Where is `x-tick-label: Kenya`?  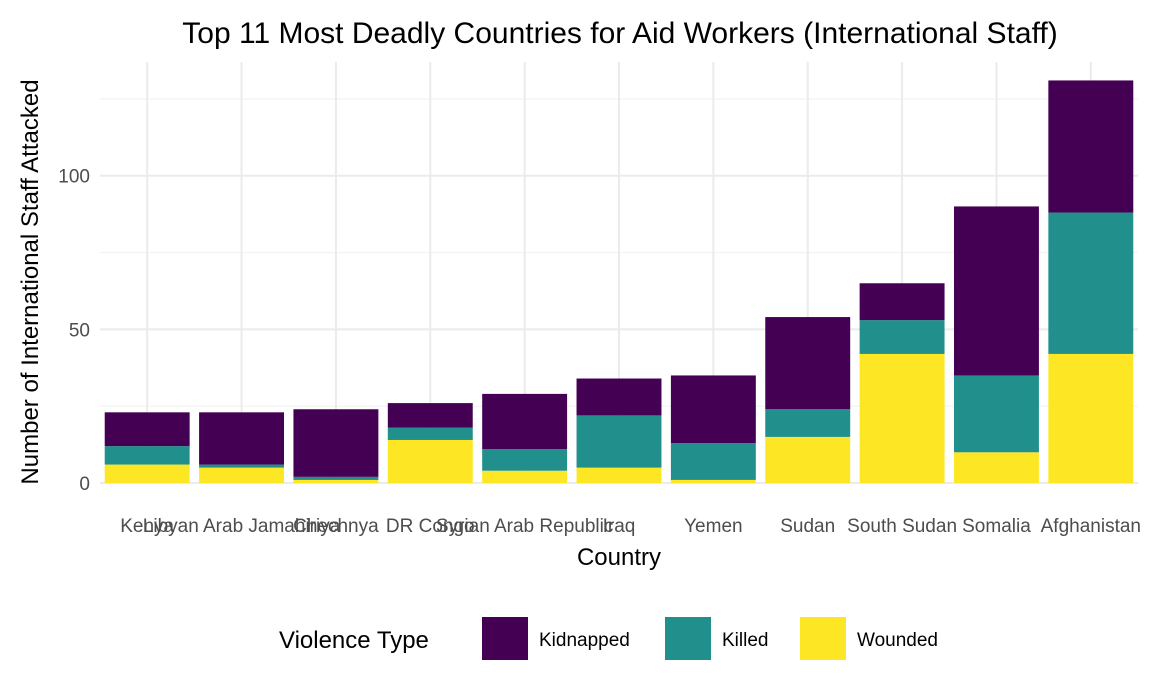
x-tick-label: Kenya is located at coordinates (147, 526).